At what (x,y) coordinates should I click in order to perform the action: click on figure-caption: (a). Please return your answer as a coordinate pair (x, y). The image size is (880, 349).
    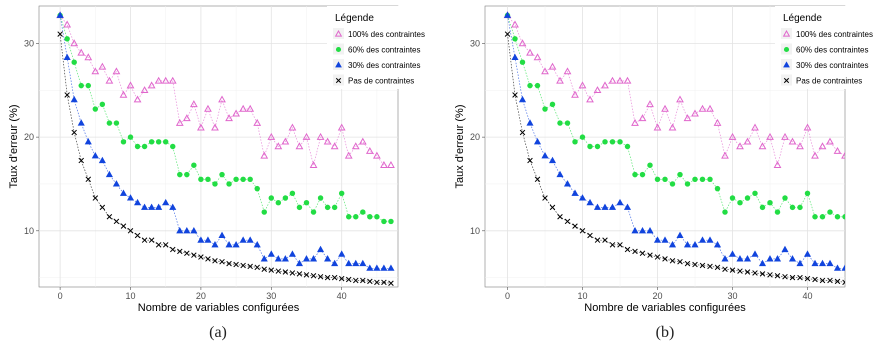
    Looking at the image, I should click on (218, 332).